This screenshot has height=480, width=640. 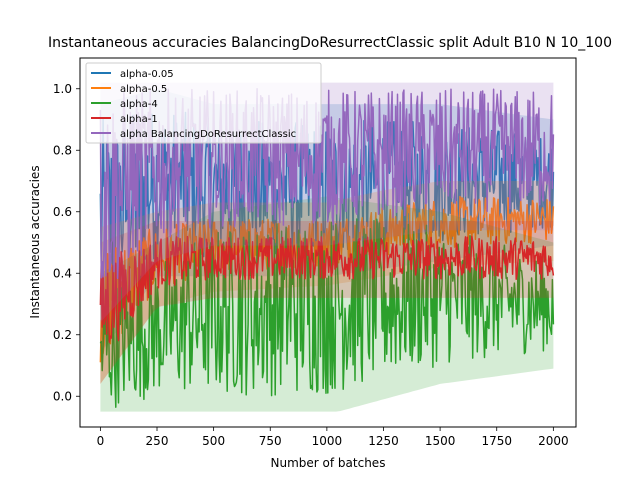 I want to click on legend-label-2: alpha-4, so click(x=139, y=104).